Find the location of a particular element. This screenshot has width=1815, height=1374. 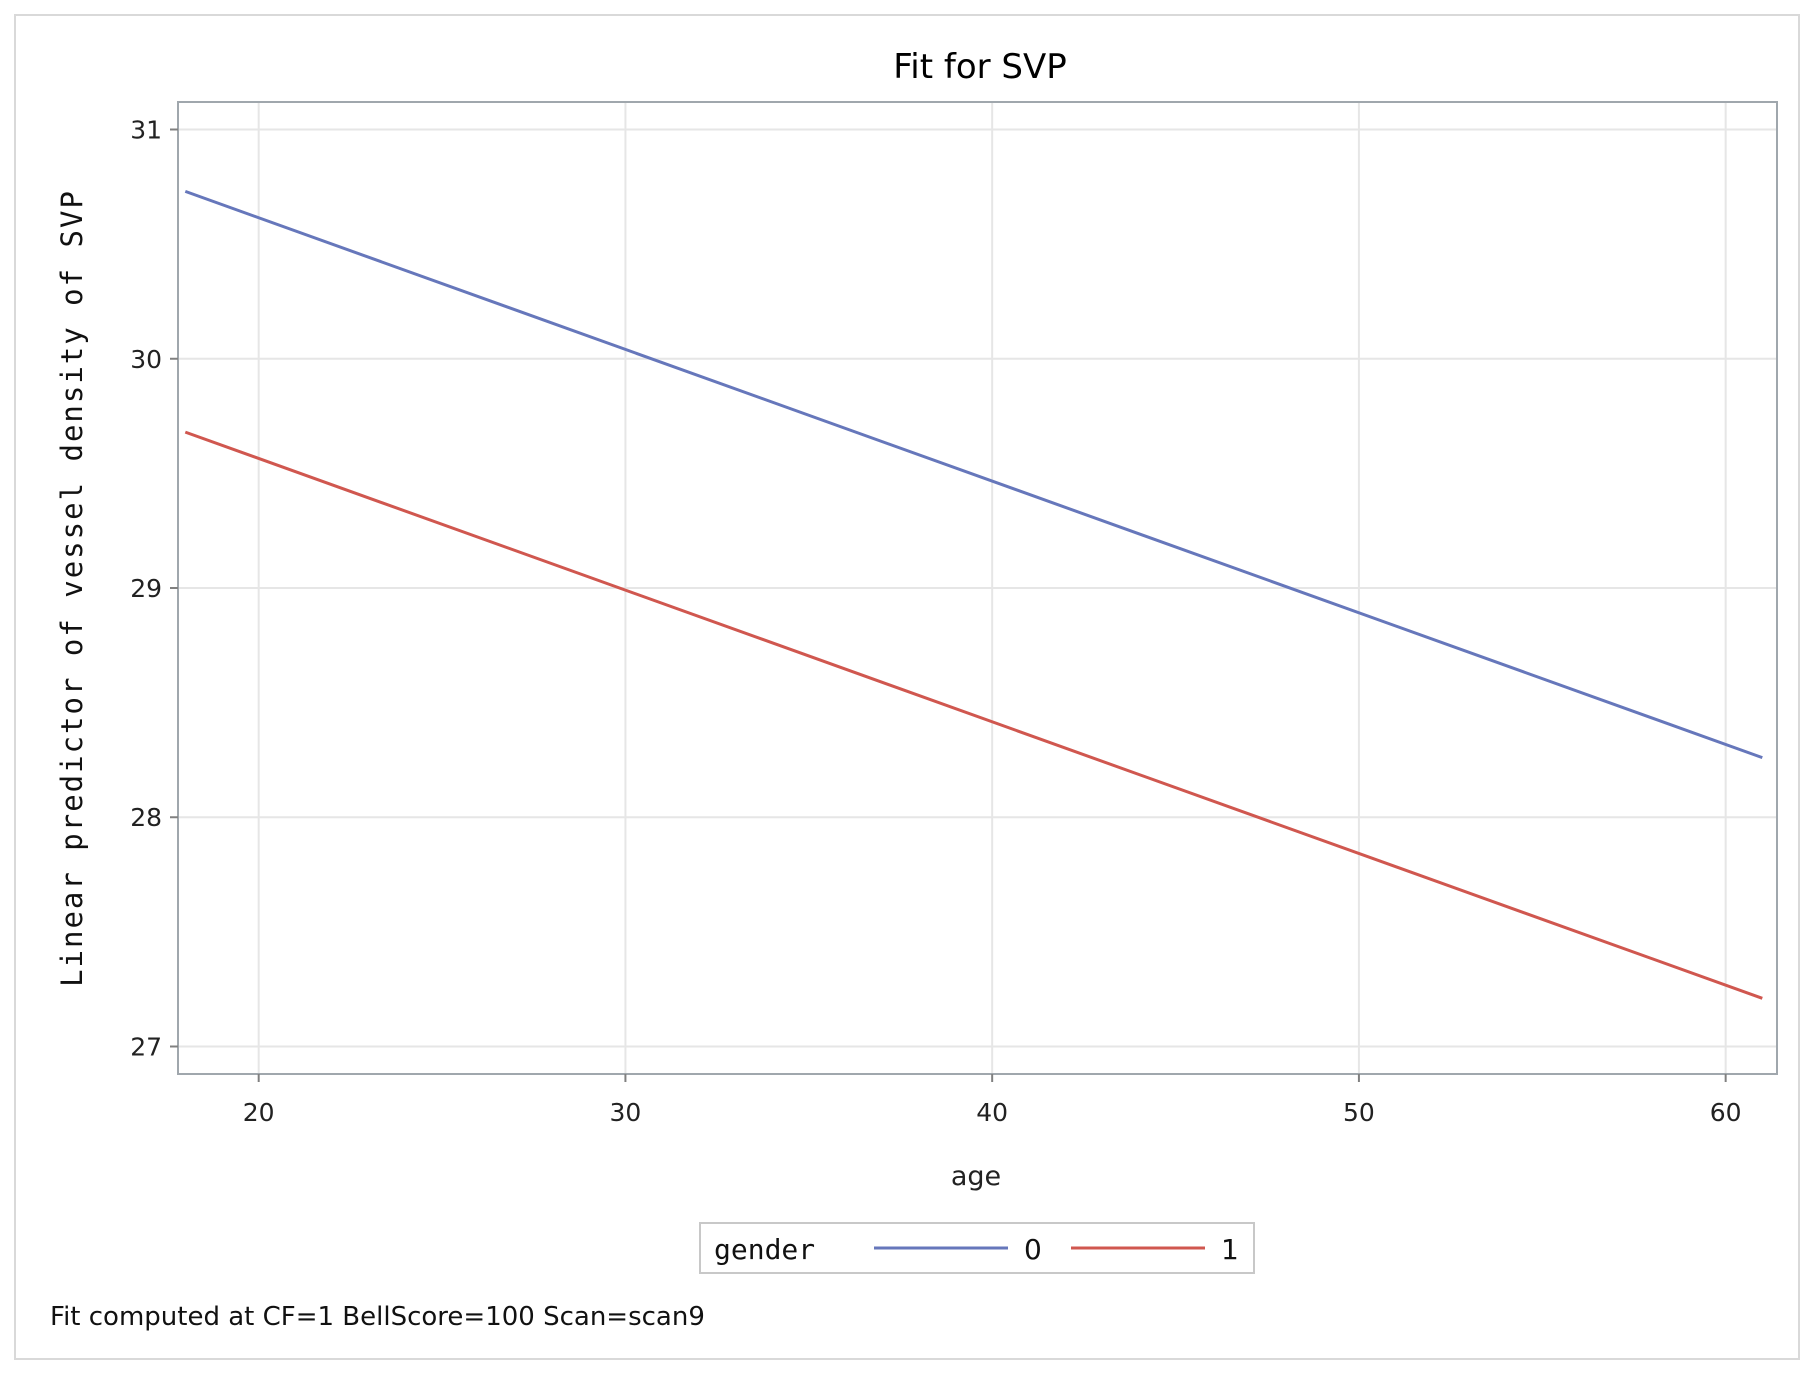

y-tick-label: 30 is located at coordinates (146, 359).